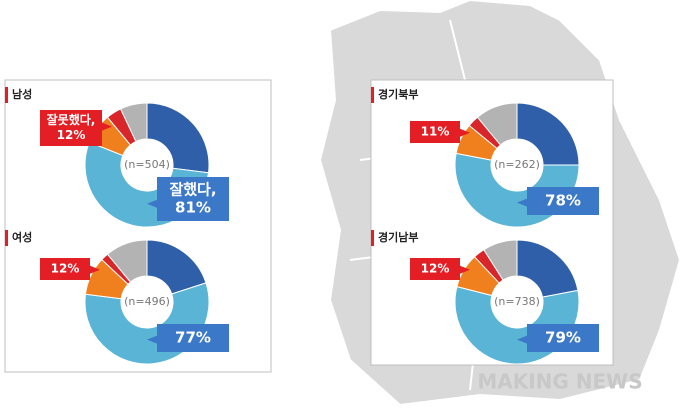 The width and height of the screenshot is (680, 412). What do you see at coordinates (559, 382) in the screenshot?
I see `watermark: MAKING NEWS` at bounding box center [559, 382].